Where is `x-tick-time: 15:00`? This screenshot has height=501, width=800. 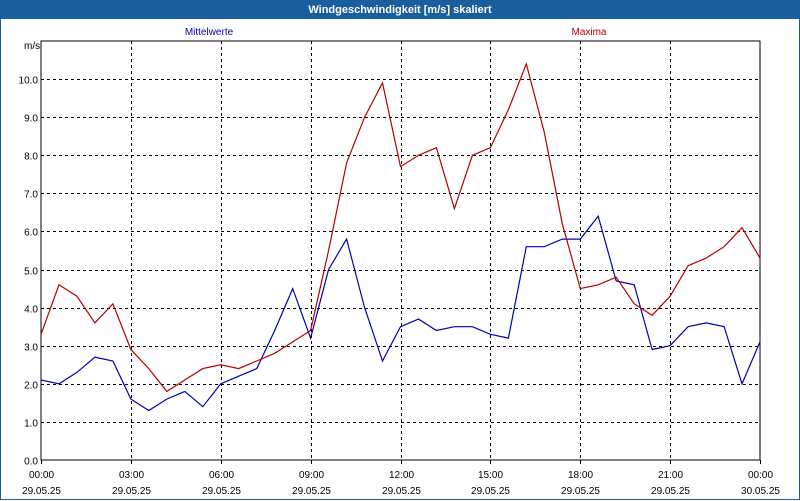
x-tick-time: 15:00 is located at coordinates (490, 475).